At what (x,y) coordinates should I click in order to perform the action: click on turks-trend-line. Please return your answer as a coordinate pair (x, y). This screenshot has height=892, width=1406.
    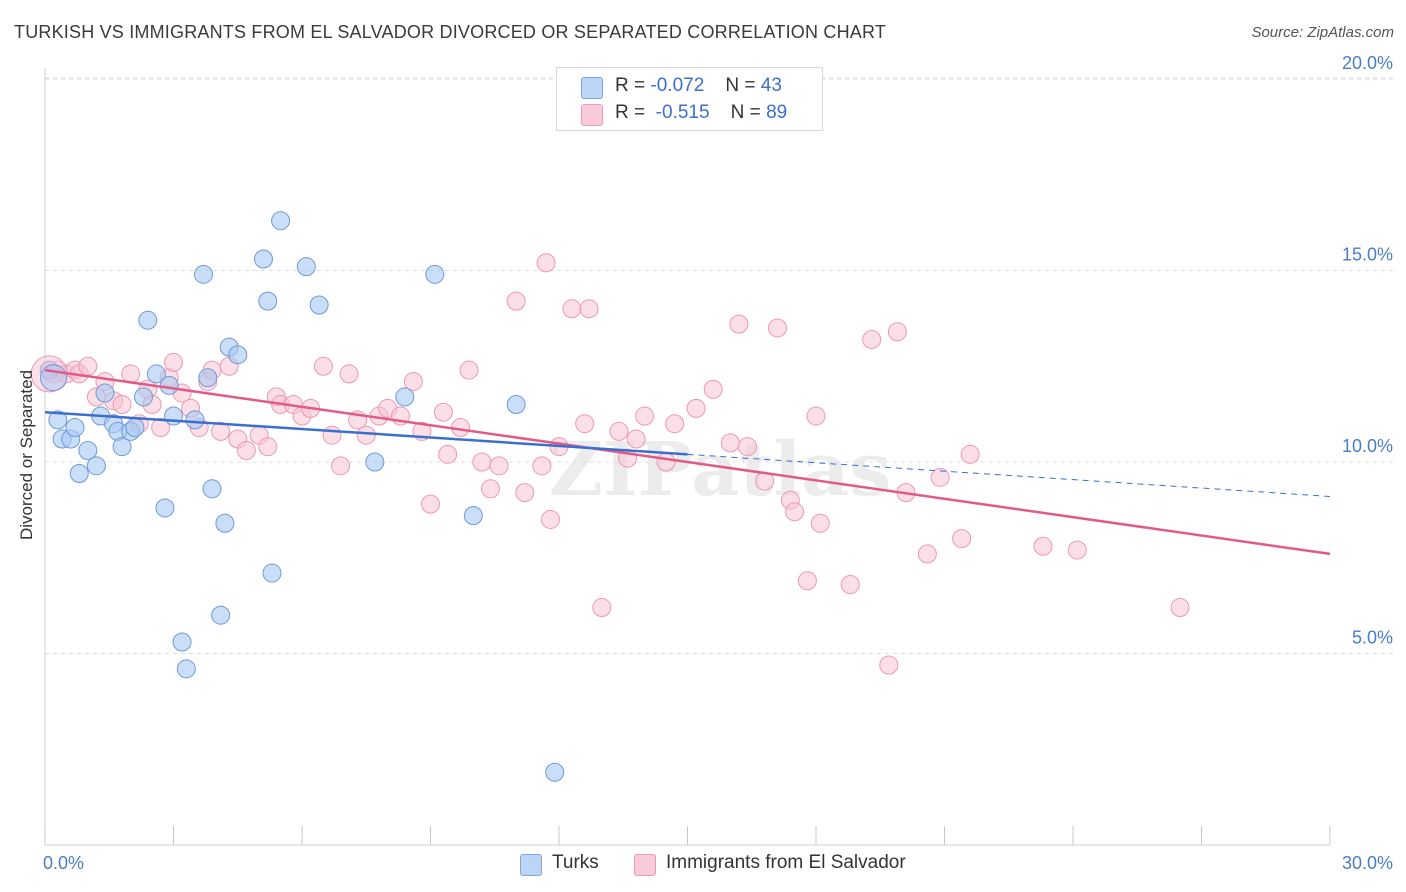
    Looking at the image, I should click on (366, 433).